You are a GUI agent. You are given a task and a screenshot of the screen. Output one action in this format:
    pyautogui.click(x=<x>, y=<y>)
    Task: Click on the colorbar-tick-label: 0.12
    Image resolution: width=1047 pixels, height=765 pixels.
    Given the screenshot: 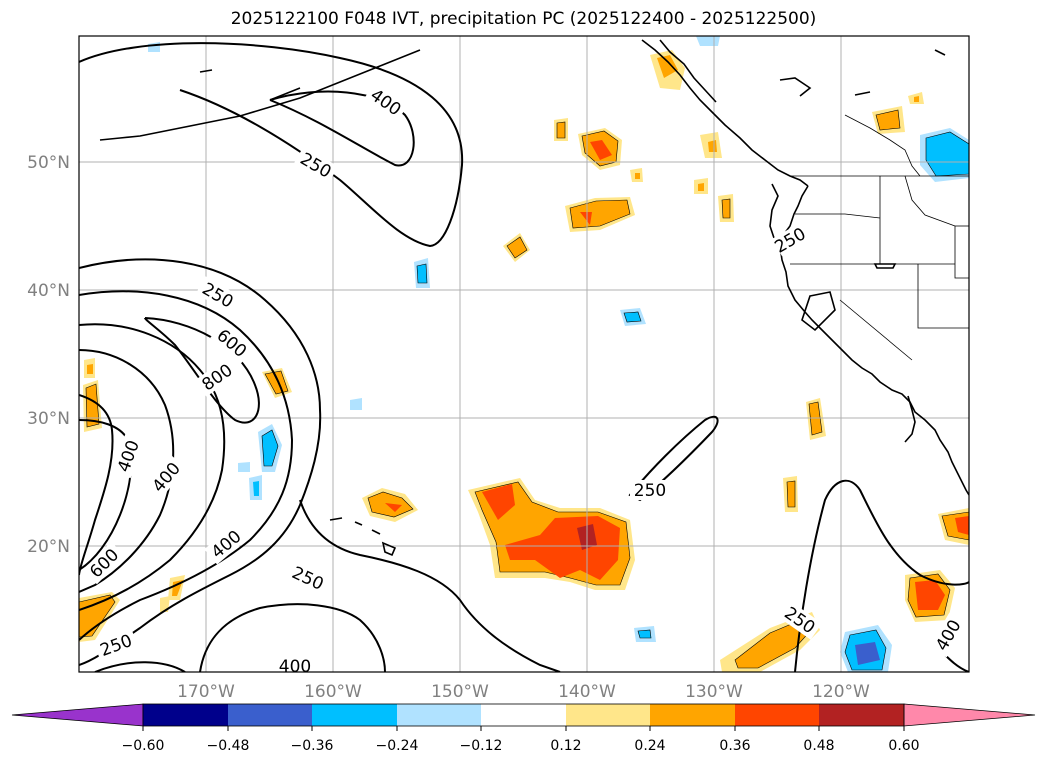 What is the action you would take?
    pyautogui.click(x=565, y=746)
    